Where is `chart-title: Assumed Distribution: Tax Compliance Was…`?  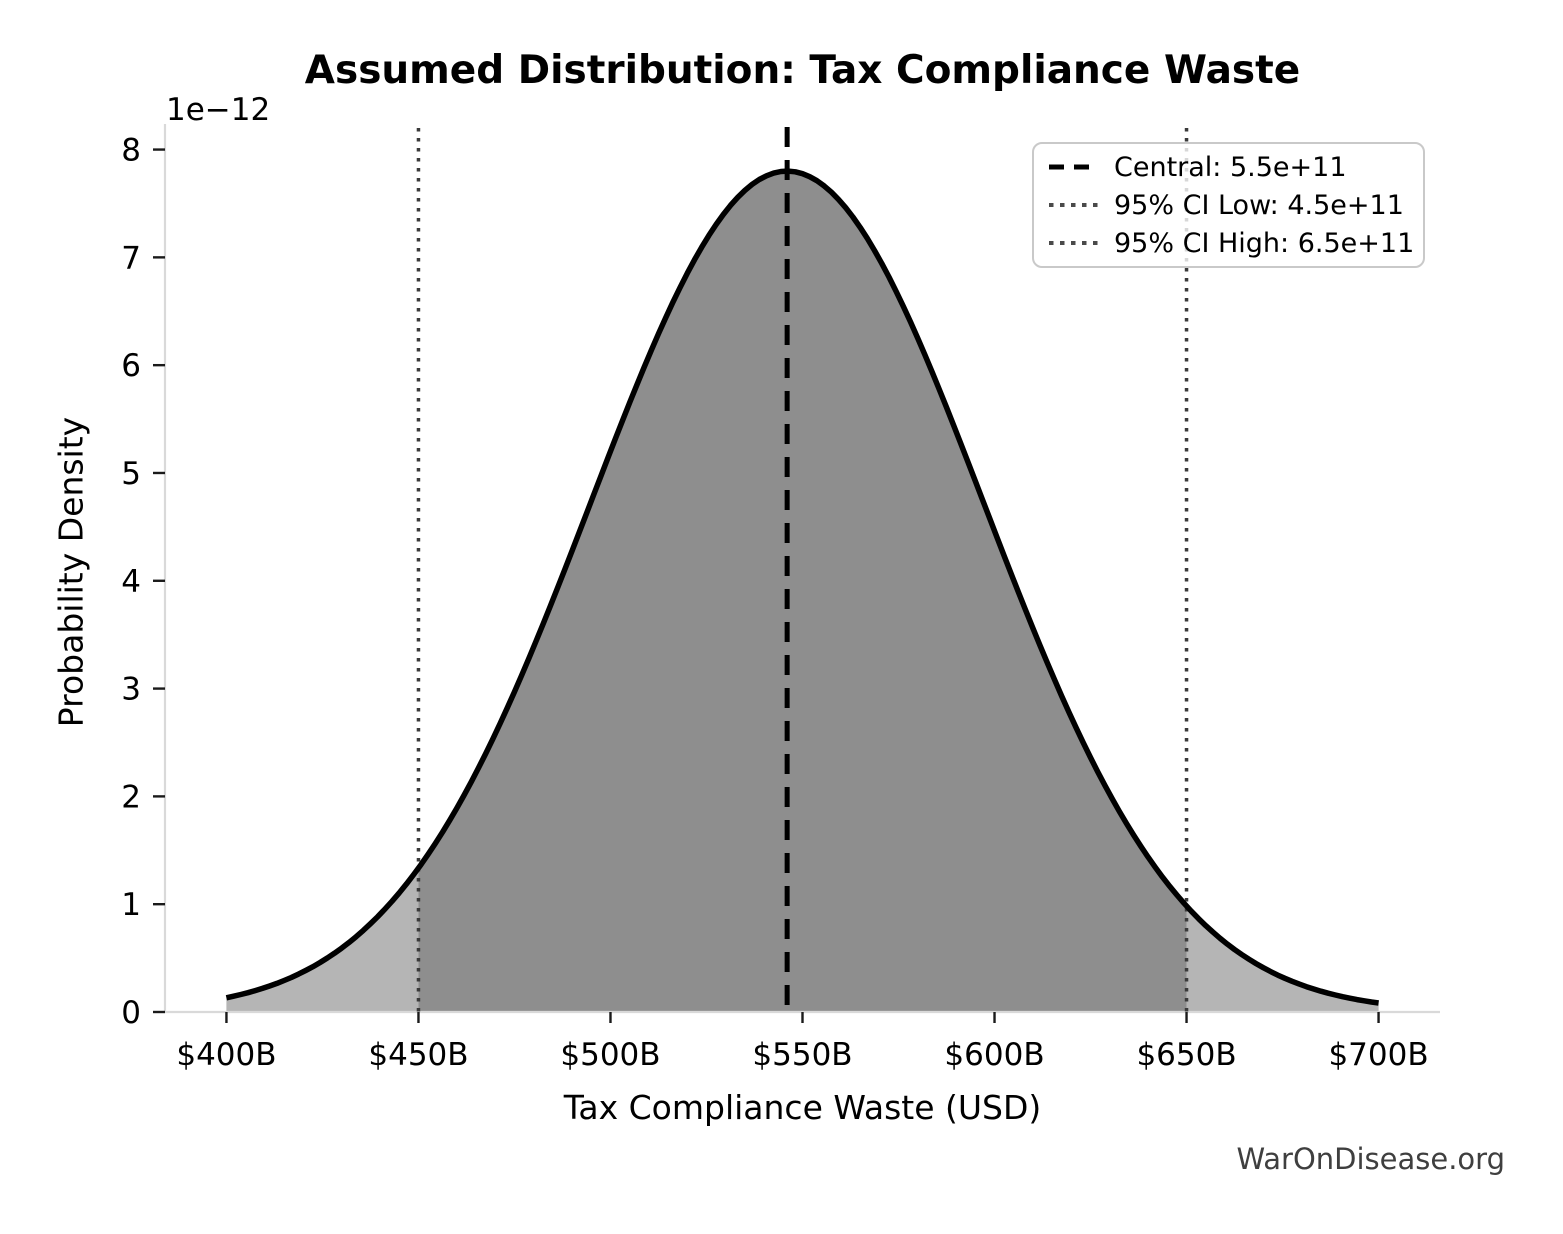
chart-title: Assumed Distribution: Tax Compliance Was… is located at coordinates (802, 70).